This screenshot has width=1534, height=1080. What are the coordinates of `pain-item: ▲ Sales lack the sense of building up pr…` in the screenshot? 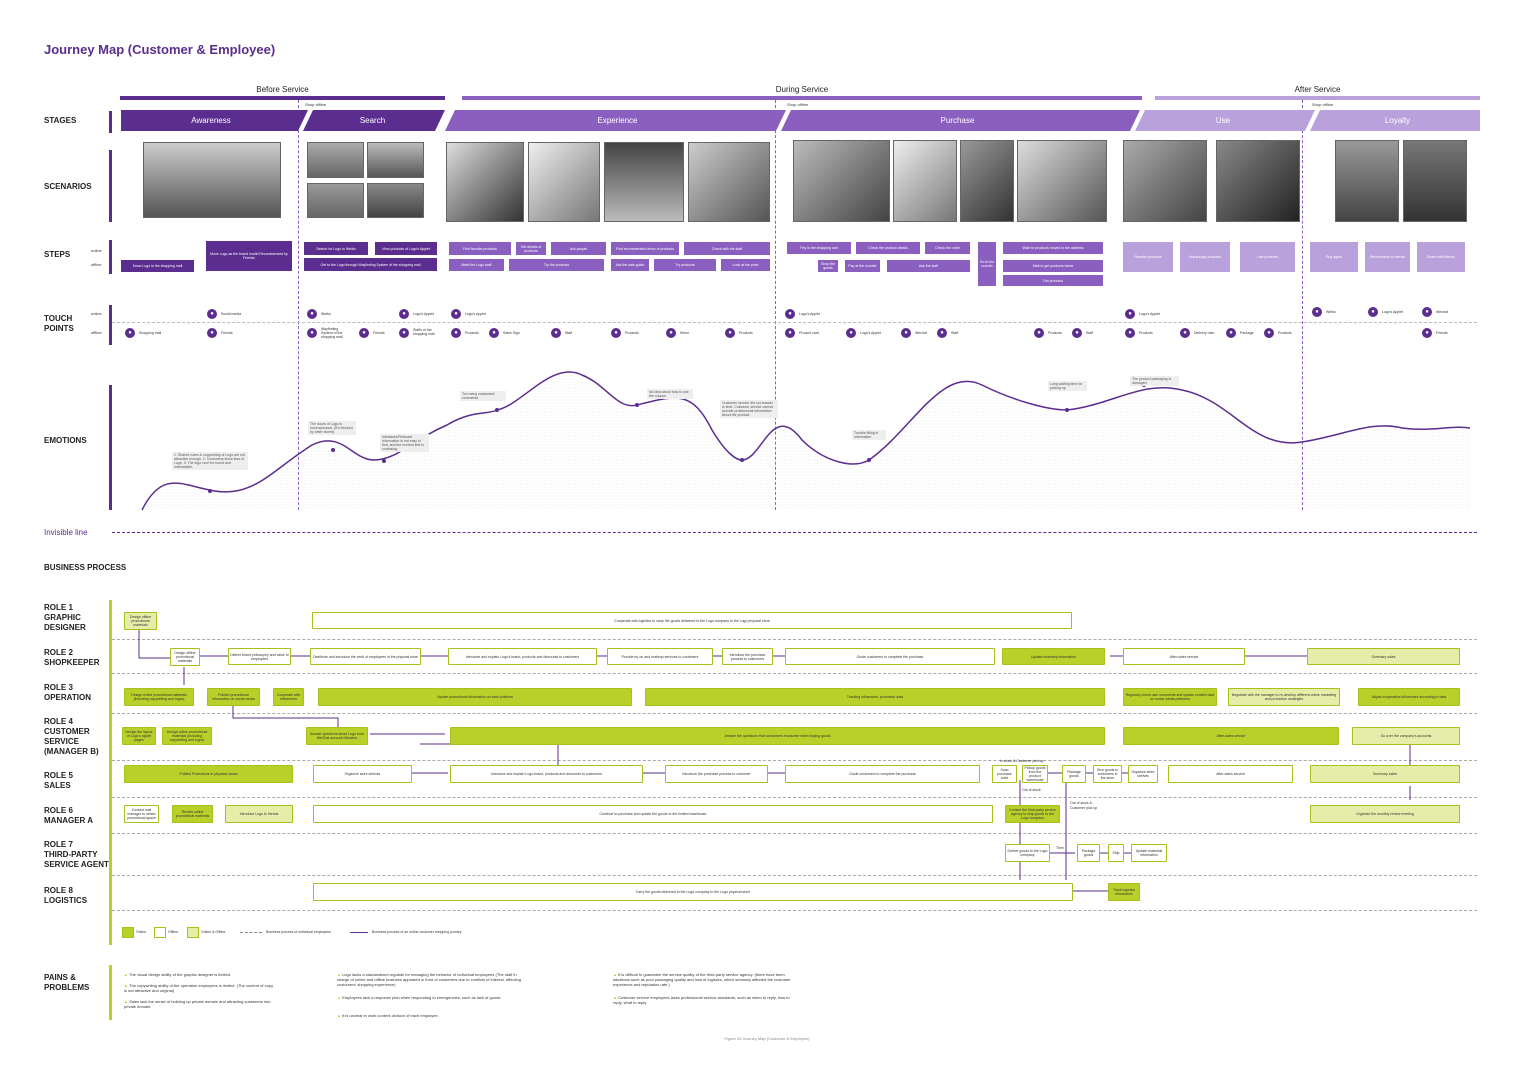 It's located at (197, 1004).